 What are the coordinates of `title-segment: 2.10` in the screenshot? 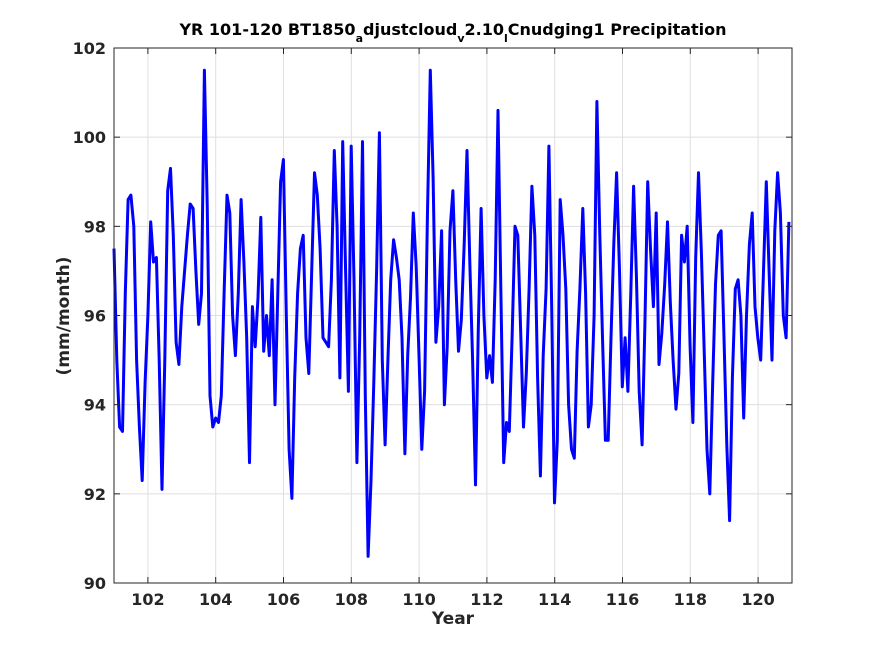 It's located at (483, 29).